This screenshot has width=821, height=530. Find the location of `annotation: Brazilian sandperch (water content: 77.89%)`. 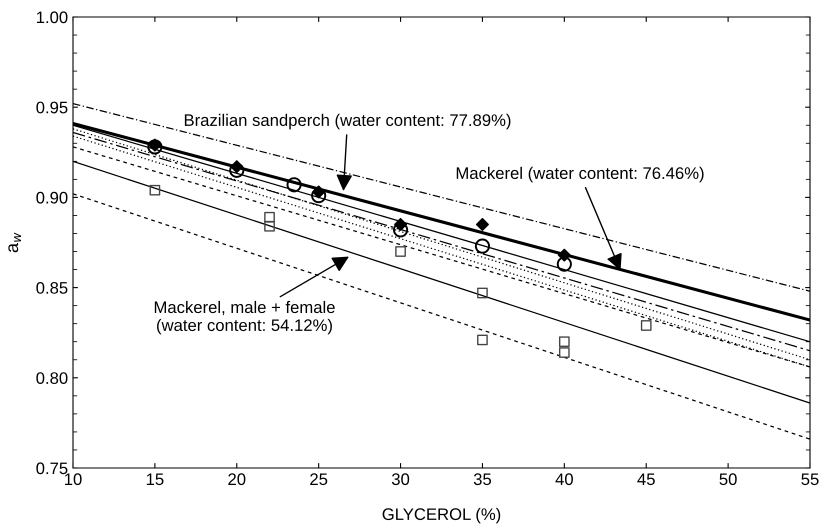

annotation: Brazilian sandperch (water content: 77.89%) is located at coordinates (347, 122).